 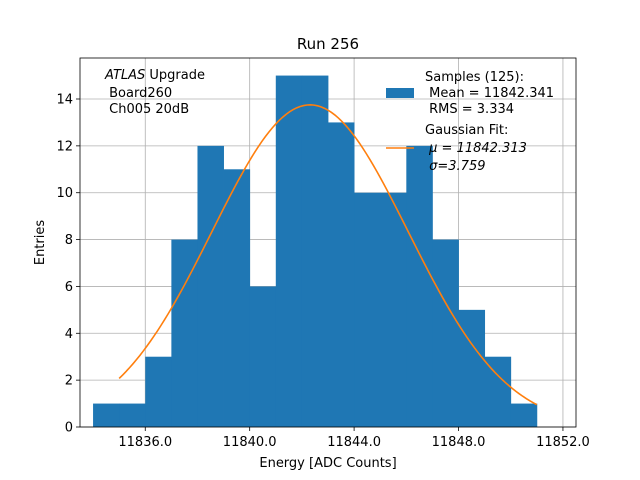 I want to click on x-tick-label: 11844.0, so click(x=354, y=442).